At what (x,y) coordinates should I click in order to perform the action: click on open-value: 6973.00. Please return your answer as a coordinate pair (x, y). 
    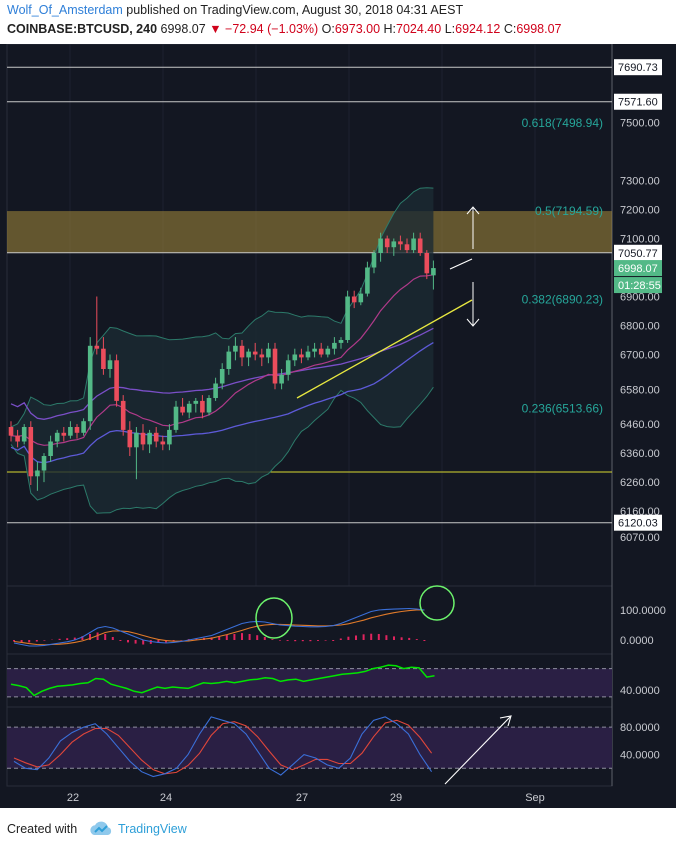
    Looking at the image, I should click on (357, 29).